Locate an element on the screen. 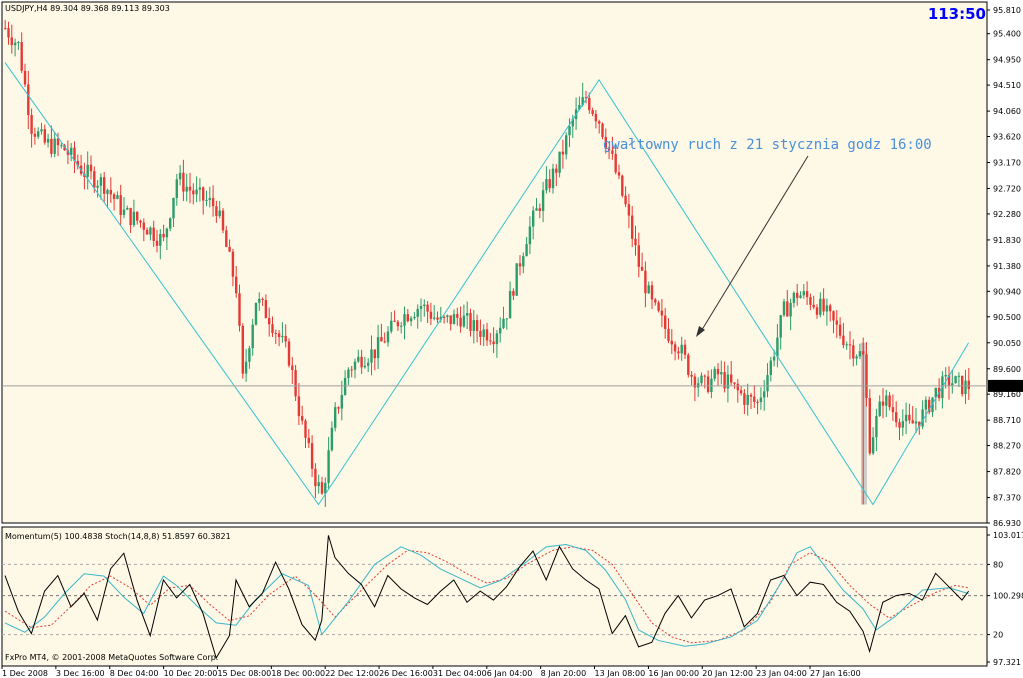 This screenshot has height=678, width=1023. time-tick-label: 3 Dec 16:00 is located at coordinates (80, 673).